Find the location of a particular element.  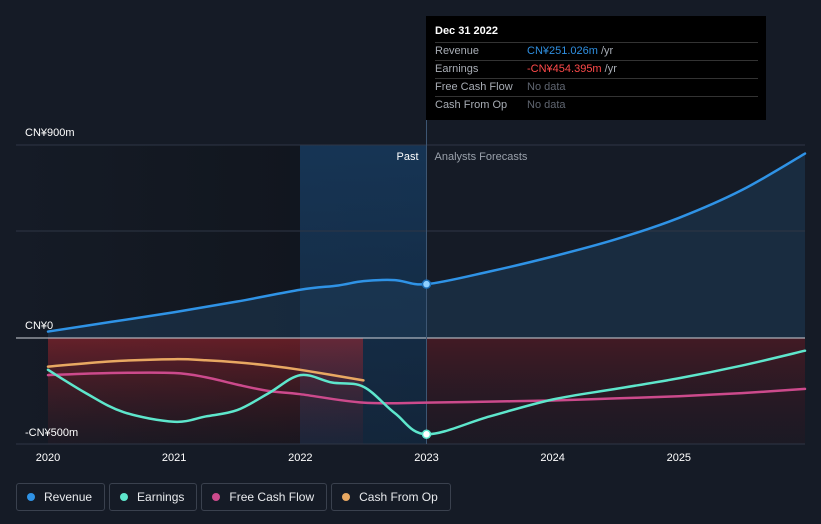

tooltip-row-cash-from-op: Cash From Op No data is located at coordinates (596, 105).